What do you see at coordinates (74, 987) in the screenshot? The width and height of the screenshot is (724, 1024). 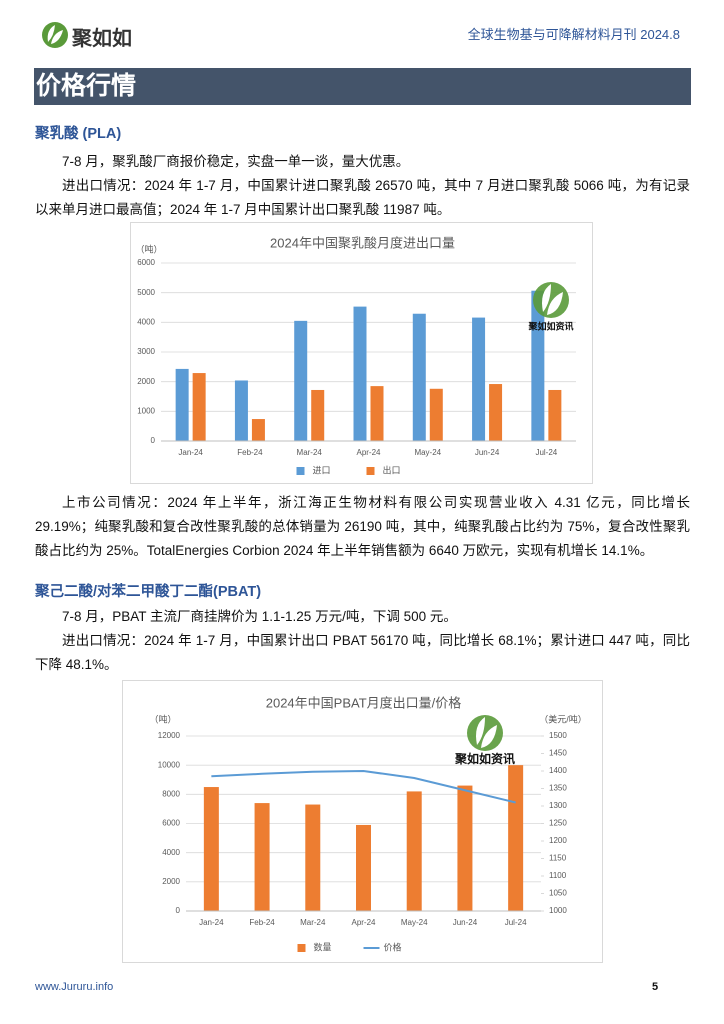 I see `footer-url: www.Jururu.info` at bounding box center [74, 987].